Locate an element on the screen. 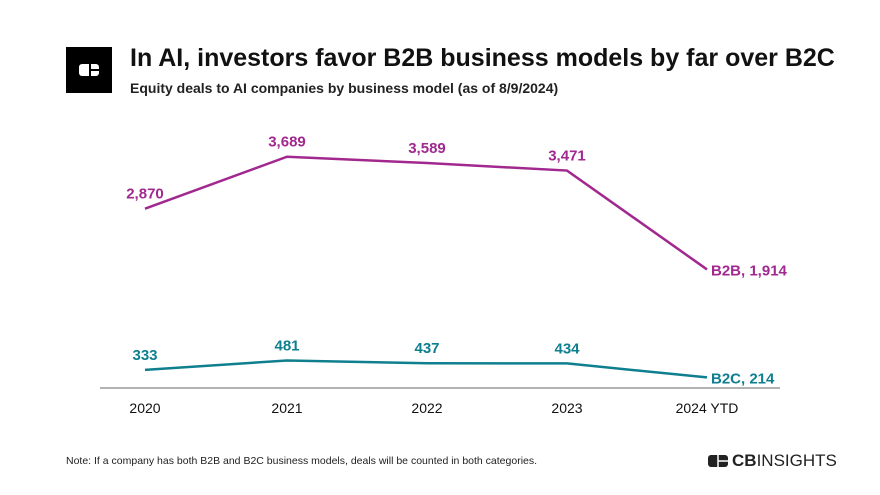  data-label: 3,689 is located at coordinates (287, 142).